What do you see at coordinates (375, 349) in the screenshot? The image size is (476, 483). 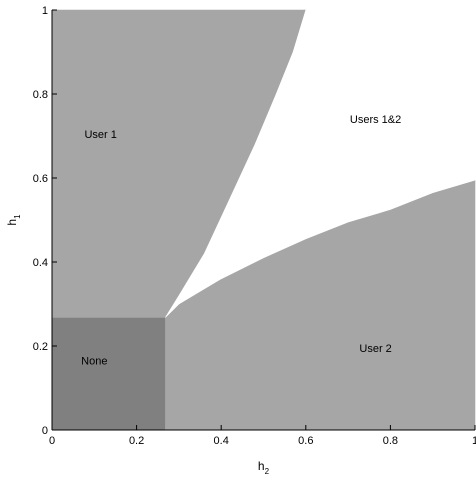 I see `region-label-user-2: User 2` at bounding box center [375, 349].